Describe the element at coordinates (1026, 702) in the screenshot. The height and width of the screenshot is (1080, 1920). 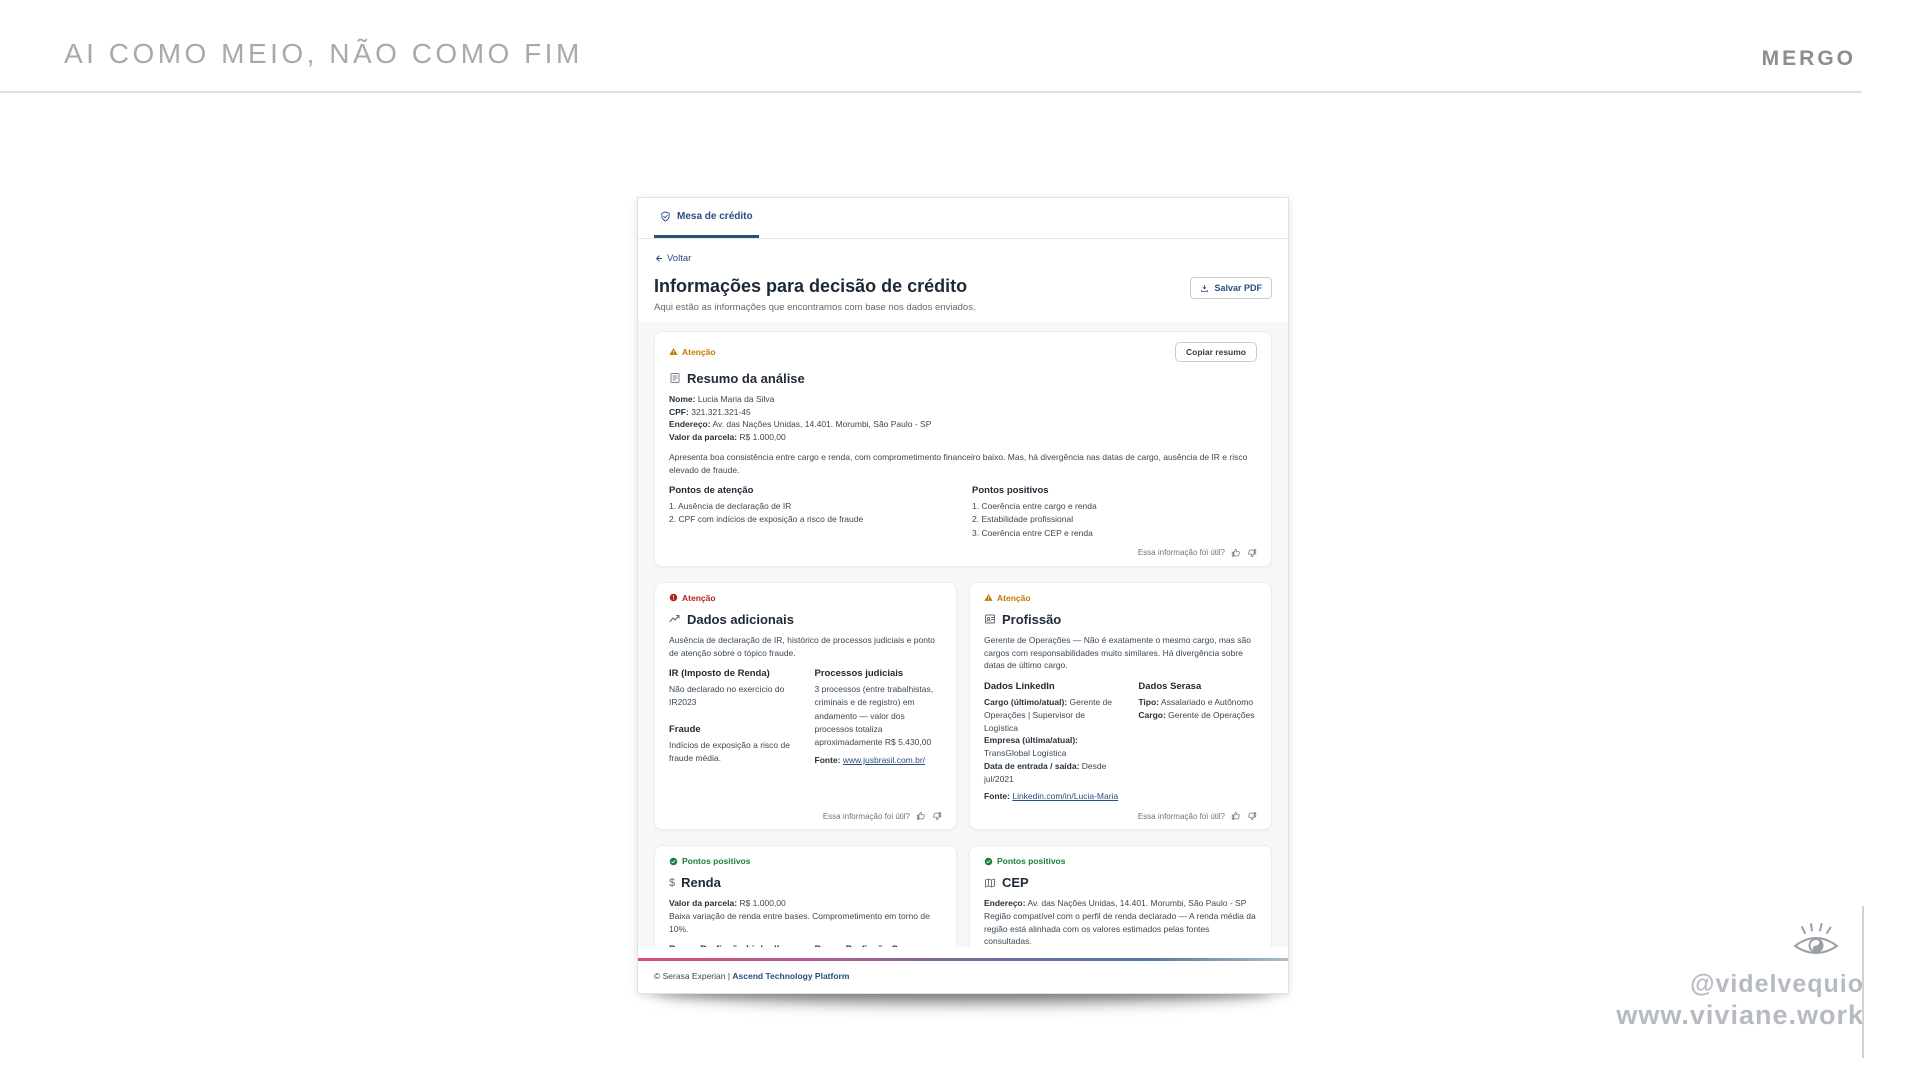
I see `field-label: Cargo (último/atual):` at that location.